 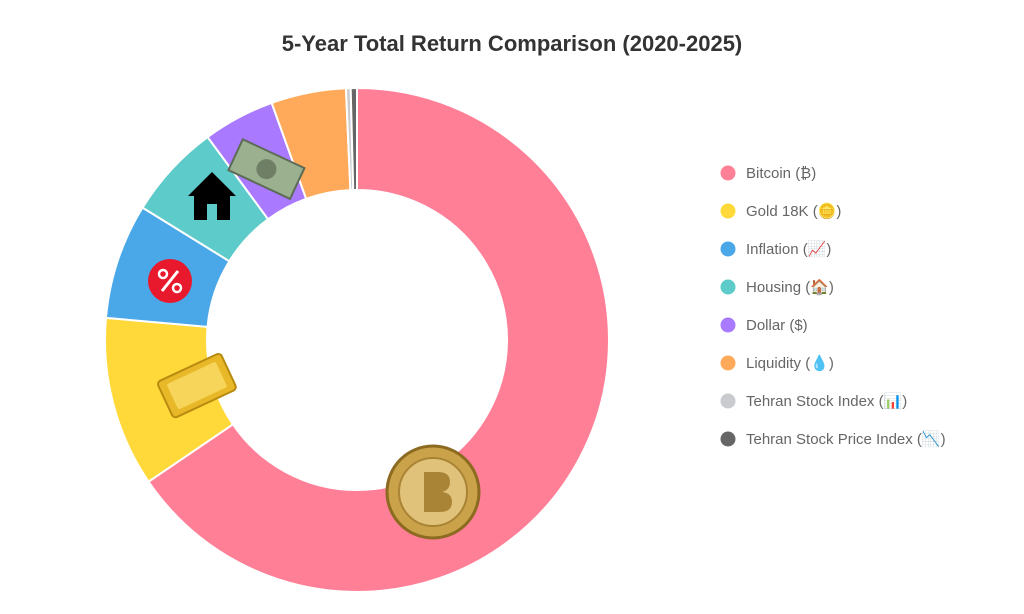 What do you see at coordinates (788, 249) in the screenshot?
I see `legend-label: Inflation (📈)` at bounding box center [788, 249].